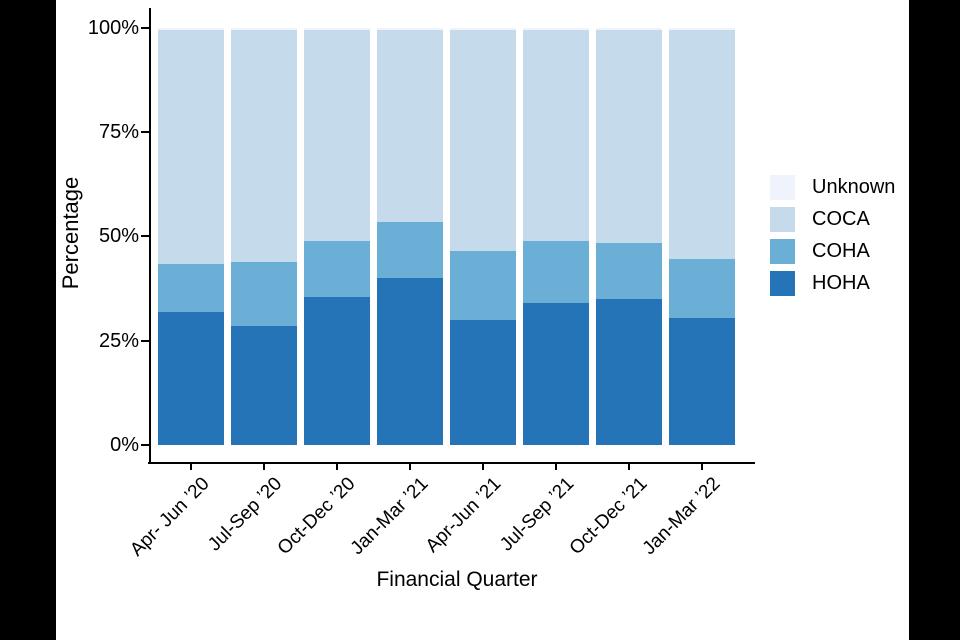  I want to click on legend-item-coca: COCA, so click(832, 219).